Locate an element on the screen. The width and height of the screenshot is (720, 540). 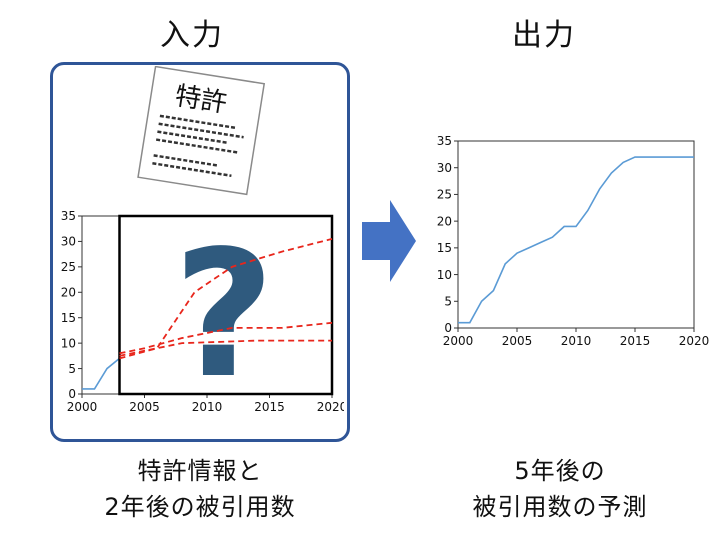
input-caption: 特許情報と 2年後の被引用数 is located at coordinates (200, 489).